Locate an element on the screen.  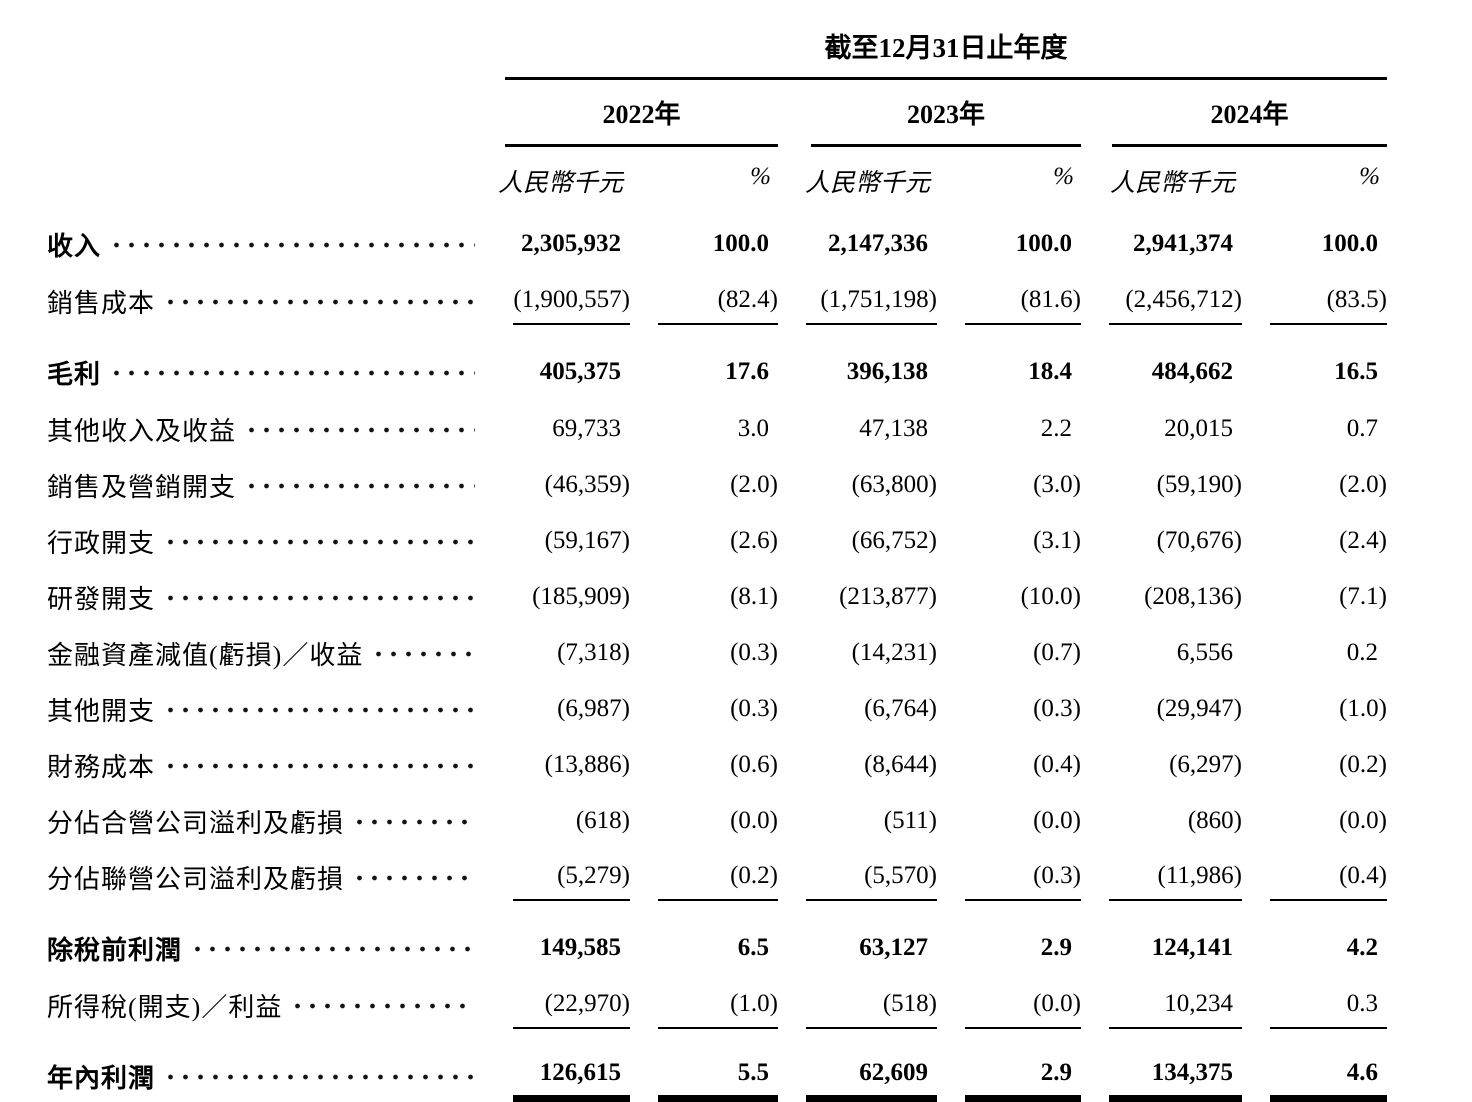
value-cell-2024-pct: (0.4) is located at coordinates (1328, 881).